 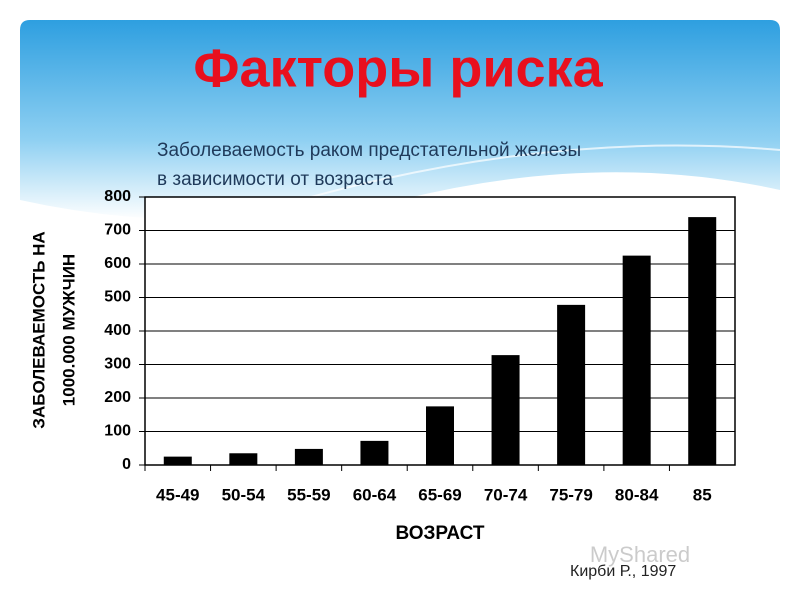 What do you see at coordinates (117, 196) in the screenshot?
I see `y-tick-label: 800` at bounding box center [117, 196].